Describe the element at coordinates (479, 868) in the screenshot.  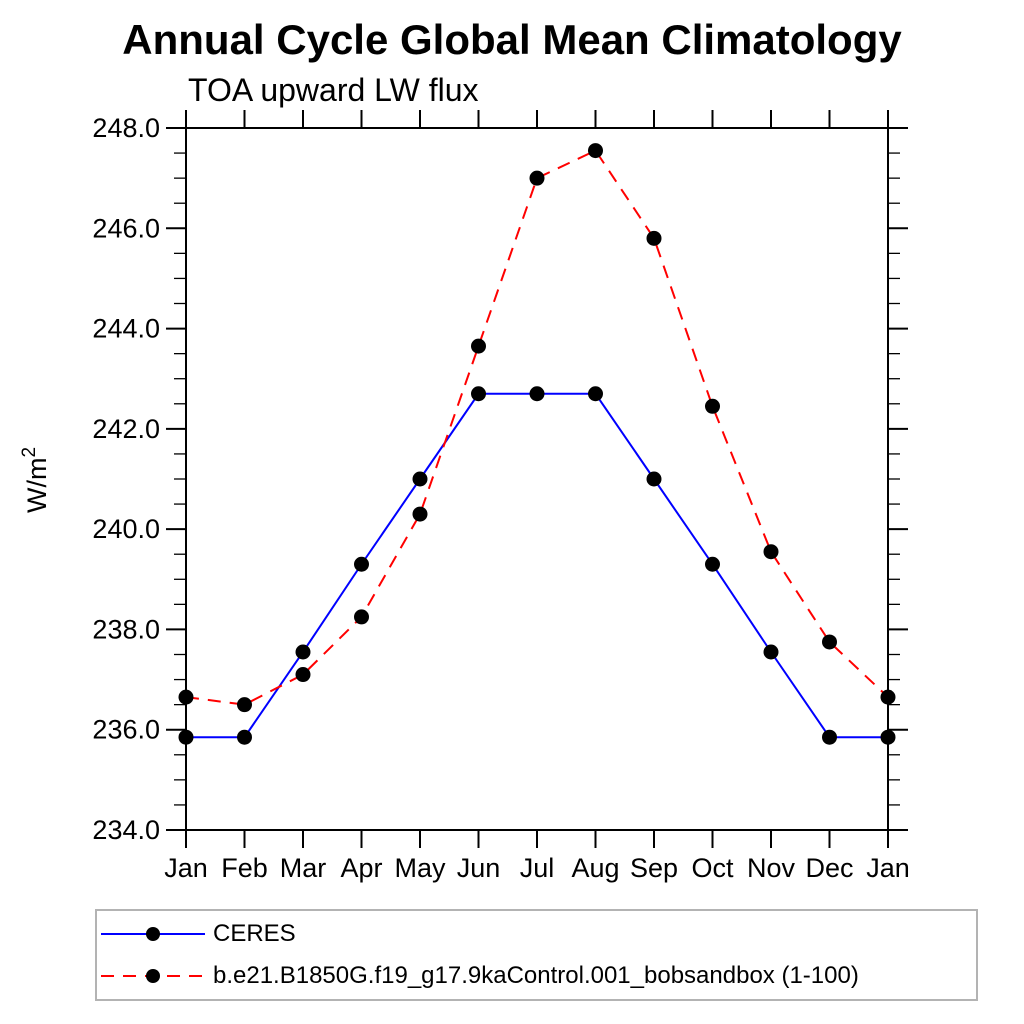
I see `x-tick-label: Jun` at that location.